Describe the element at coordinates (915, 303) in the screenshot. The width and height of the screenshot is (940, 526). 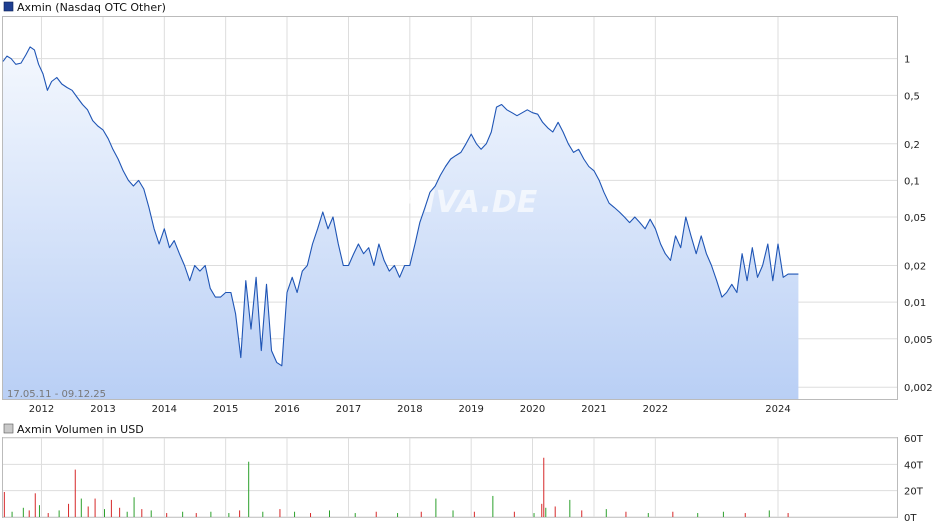
I see `price-y-tick-label: 0,01` at that location.